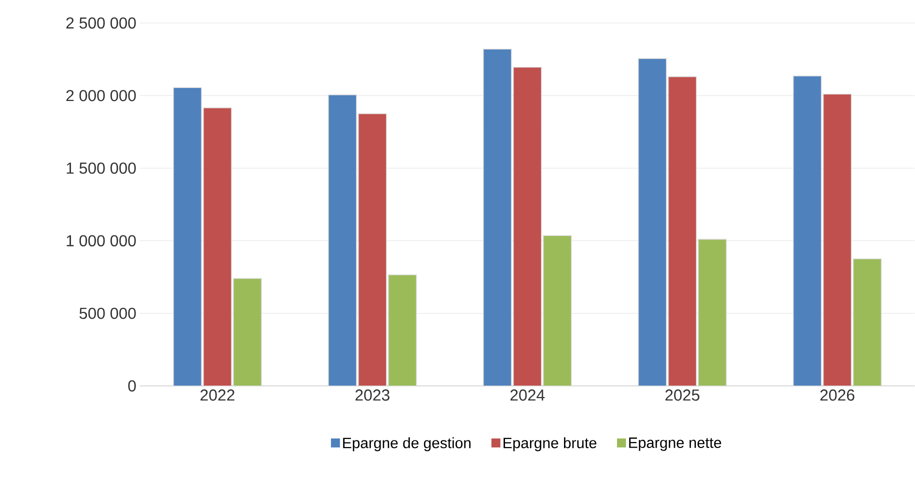 Image resolution: width=915 pixels, height=478 pixels. What do you see at coordinates (101, 96) in the screenshot?
I see `y-tick-label: 2 000 000` at bounding box center [101, 96].